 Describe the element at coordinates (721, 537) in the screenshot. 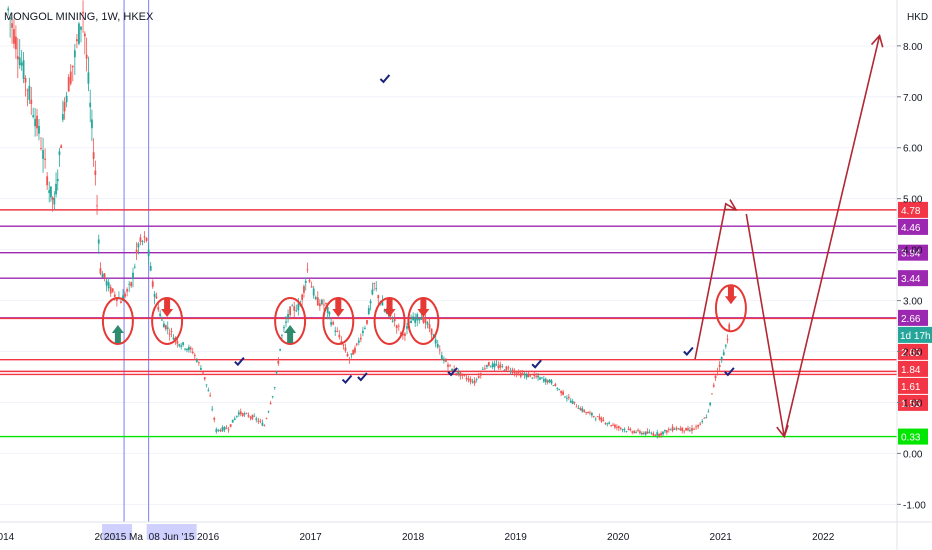

I see `x-tick-label: 2021` at that location.